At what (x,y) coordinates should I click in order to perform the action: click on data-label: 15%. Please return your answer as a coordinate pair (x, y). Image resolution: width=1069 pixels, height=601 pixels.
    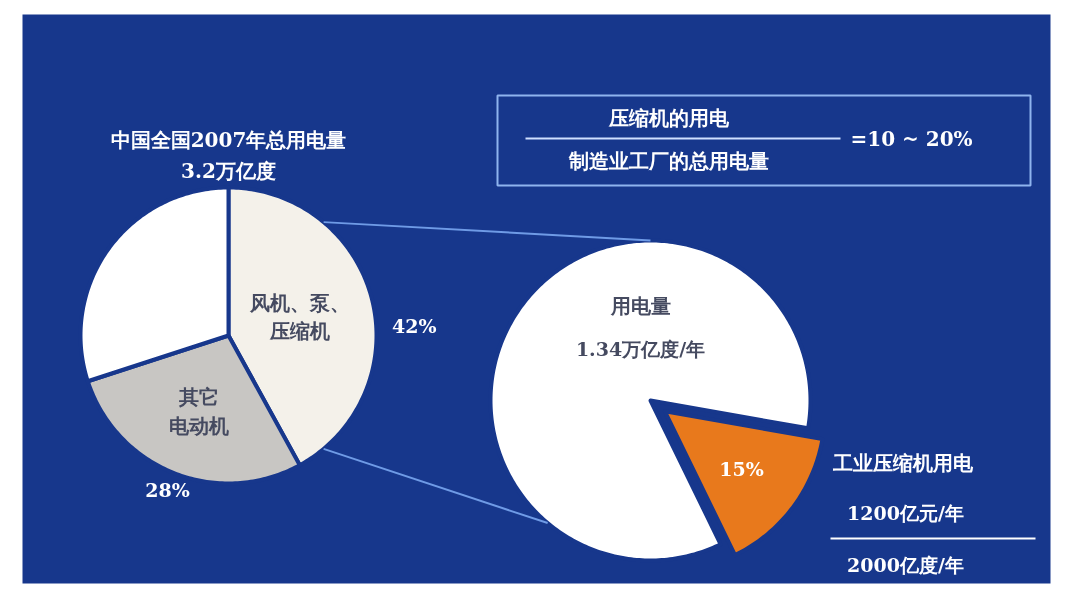
    Looking at the image, I should click on (741, 469).